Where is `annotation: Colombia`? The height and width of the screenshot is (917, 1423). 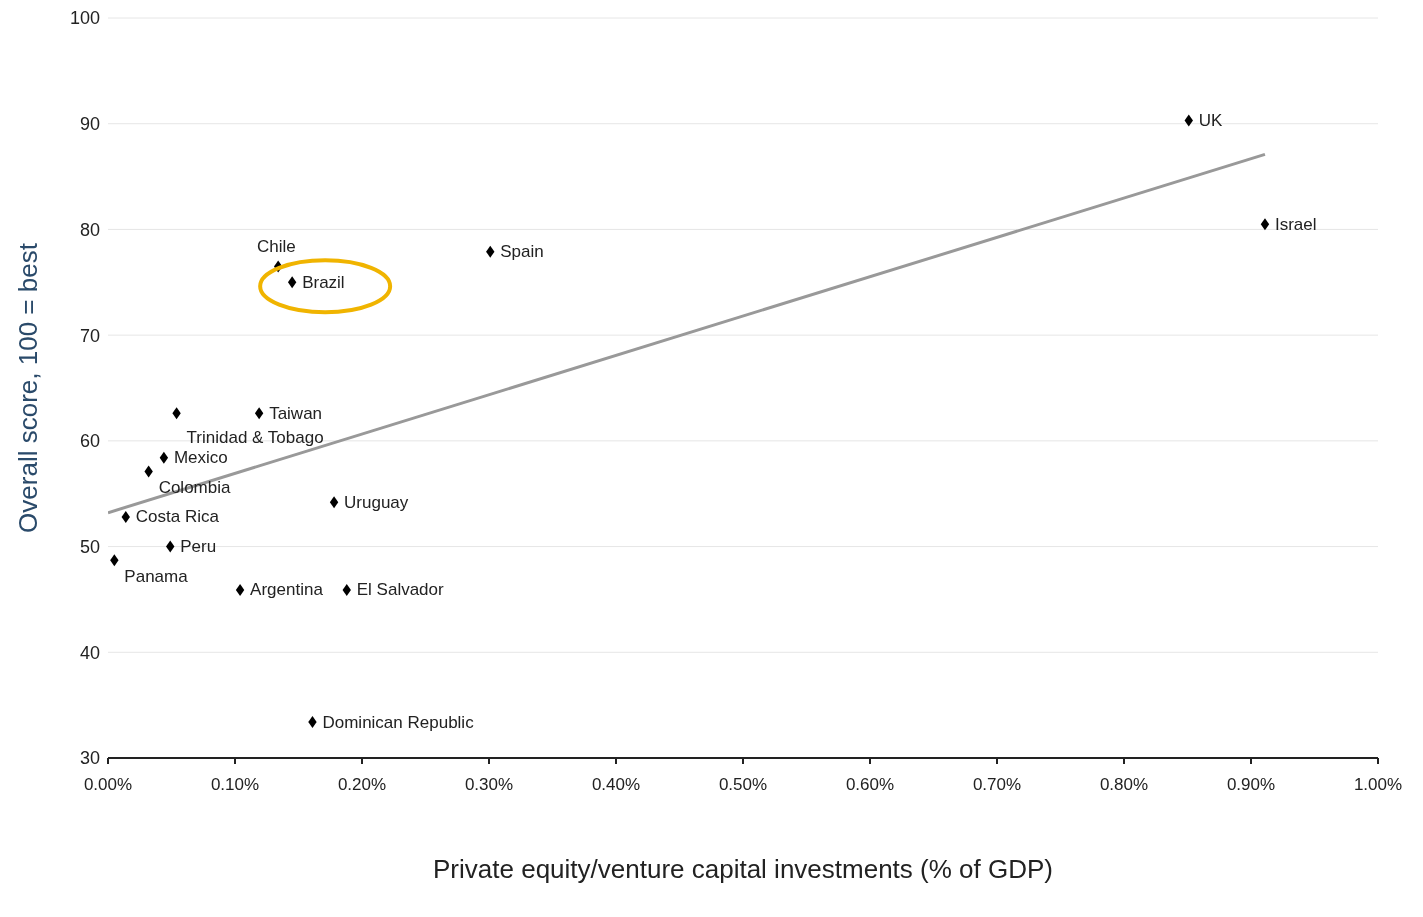 annotation: Colombia is located at coordinates (194, 488).